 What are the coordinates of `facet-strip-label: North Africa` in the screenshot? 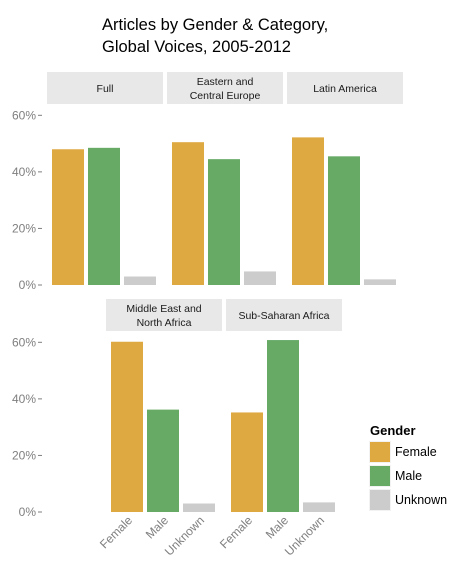 It's located at (164, 323).